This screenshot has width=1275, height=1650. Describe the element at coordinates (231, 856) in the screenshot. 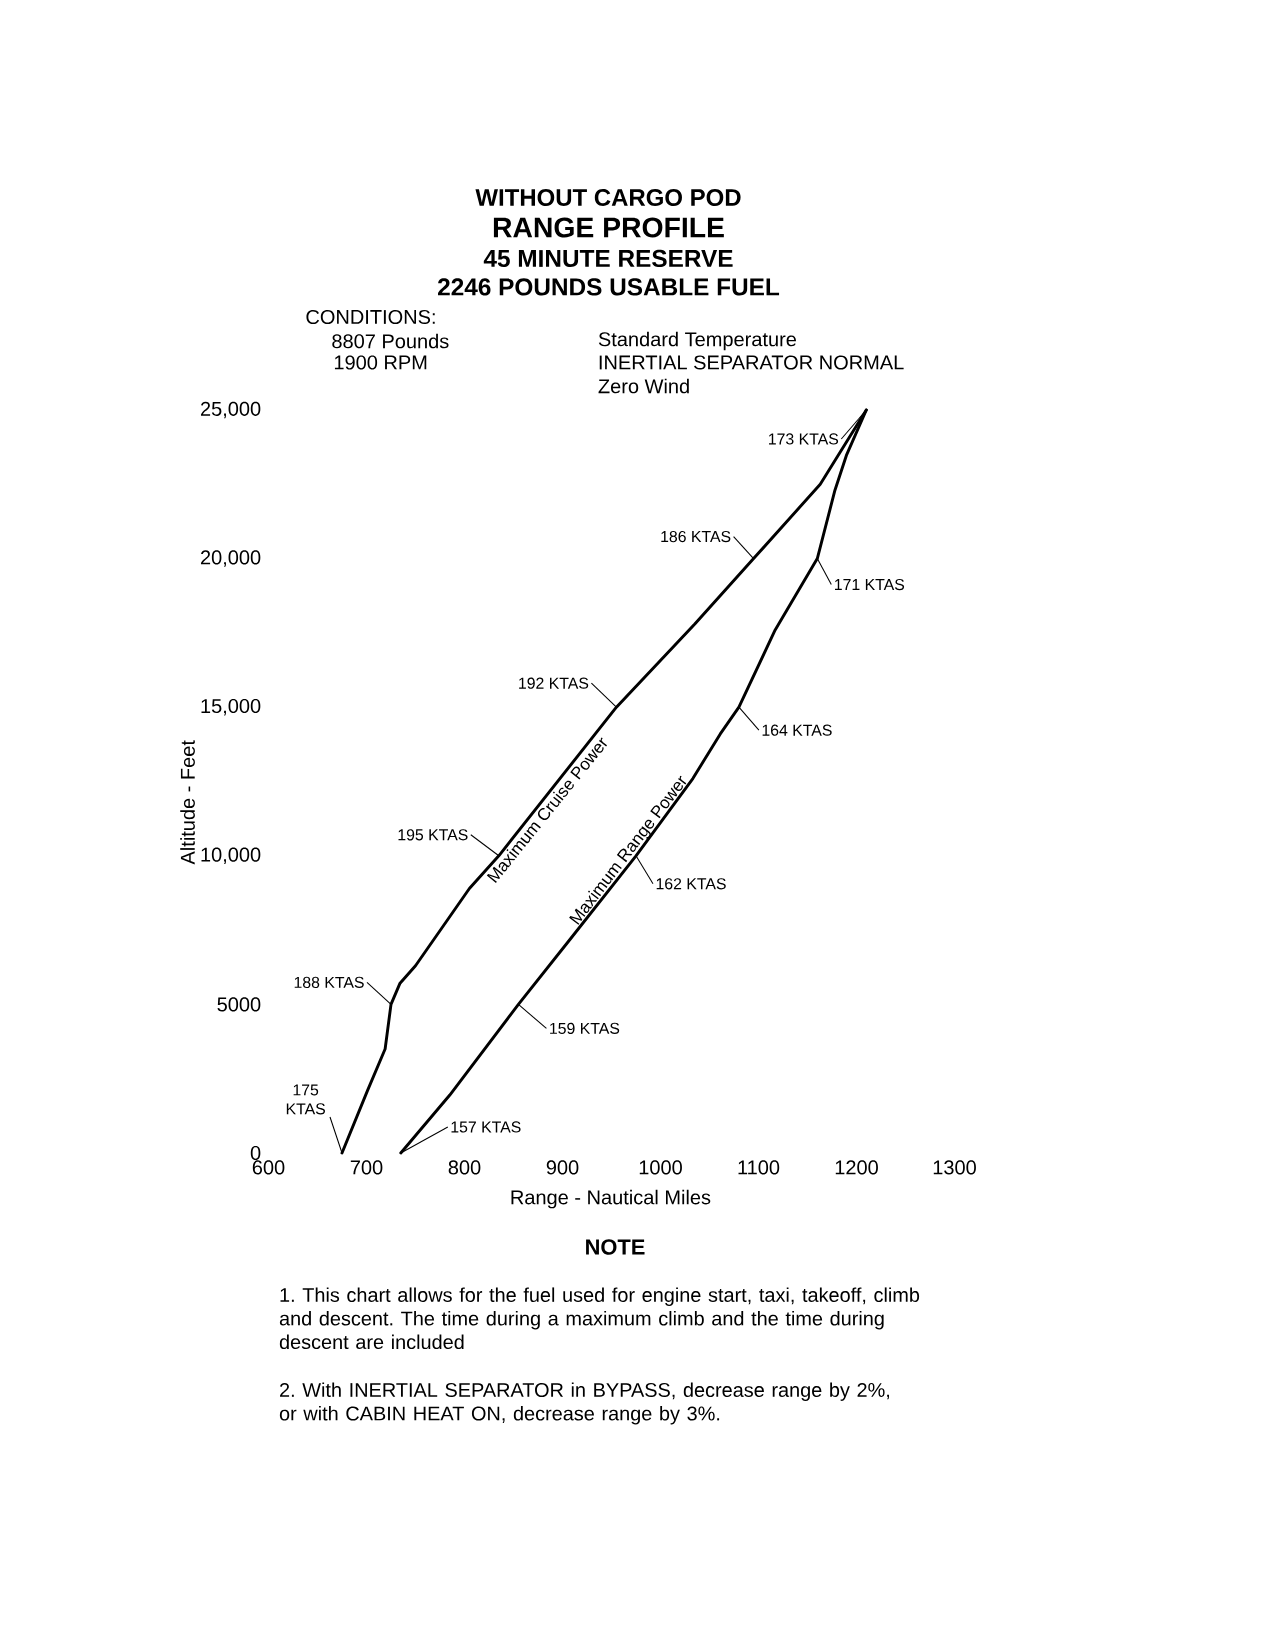

I see `y-tick-label: 10,000` at that location.